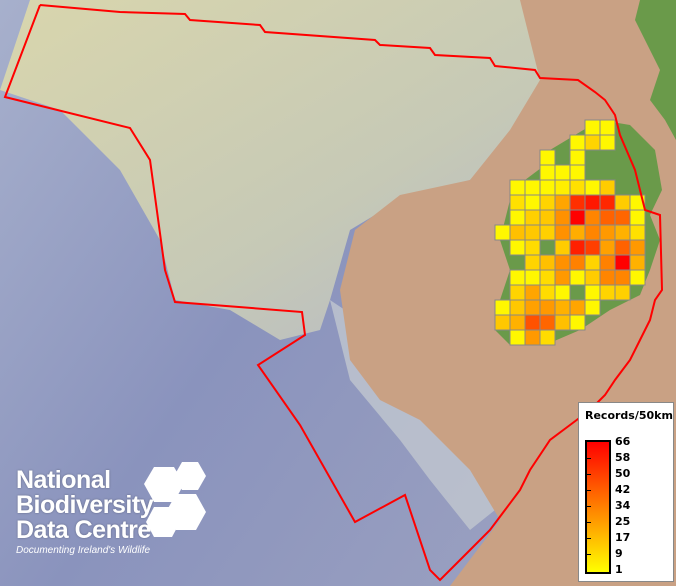 This screenshot has height=586, width=676. Describe the element at coordinates (619, 569) in the screenshot. I see `legend-label: 1` at that location.